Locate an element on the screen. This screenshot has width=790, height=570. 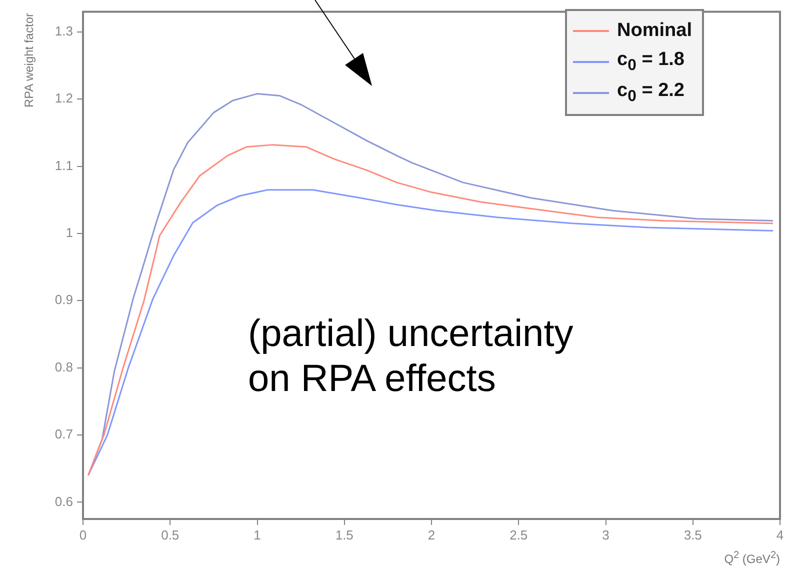
x-tick-label: 0.5 is located at coordinates (170, 534).